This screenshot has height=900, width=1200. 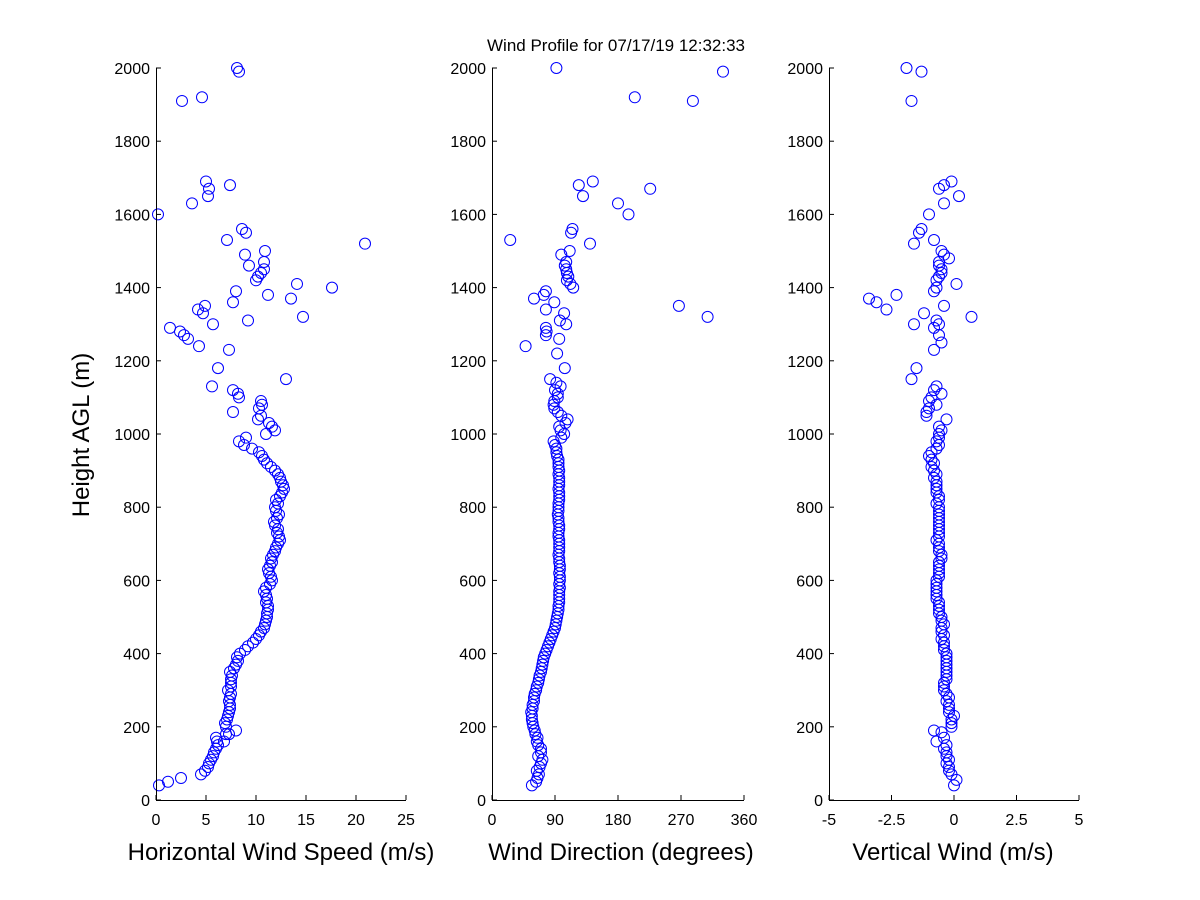 What do you see at coordinates (818, 801) in the screenshot?
I see `y-tick-label: 0` at bounding box center [818, 801].